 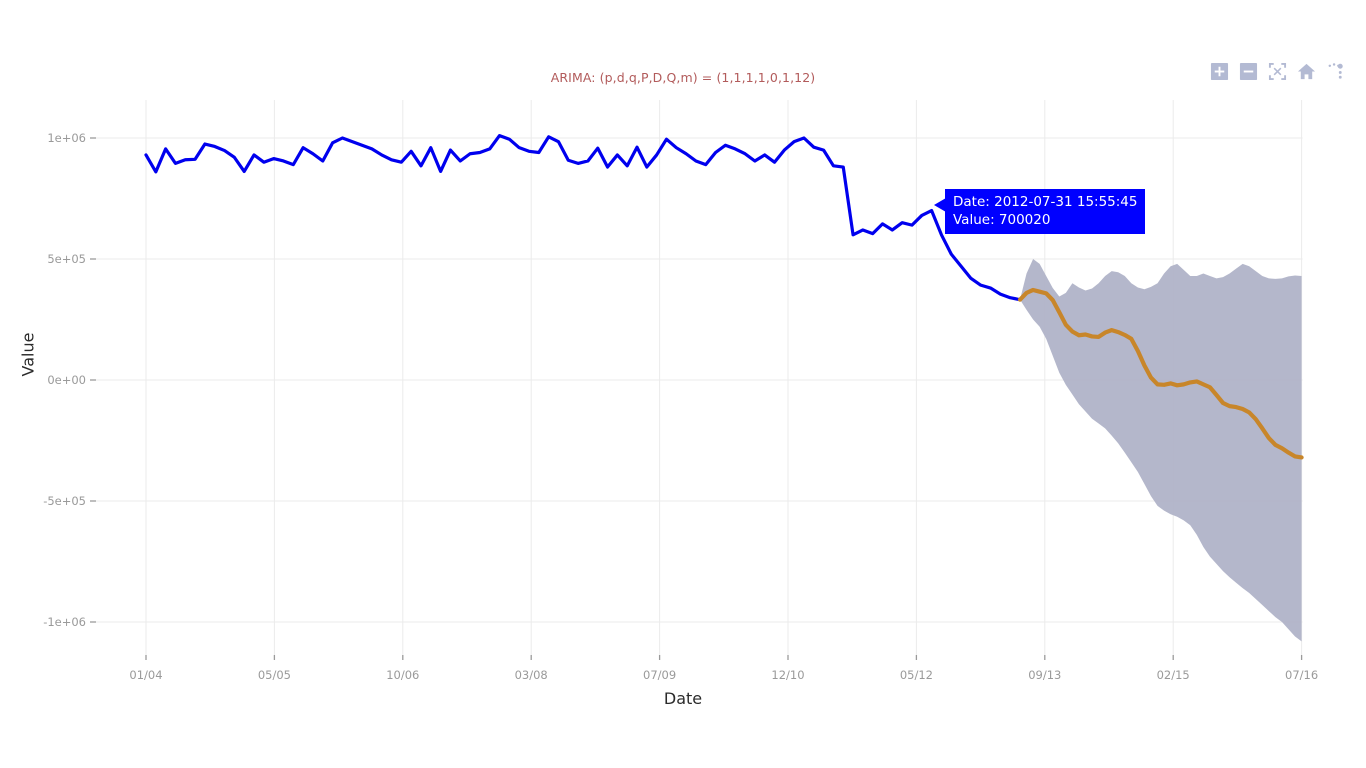 I want to click on y-tick-label: 5e+05, so click(x=66, y=259).